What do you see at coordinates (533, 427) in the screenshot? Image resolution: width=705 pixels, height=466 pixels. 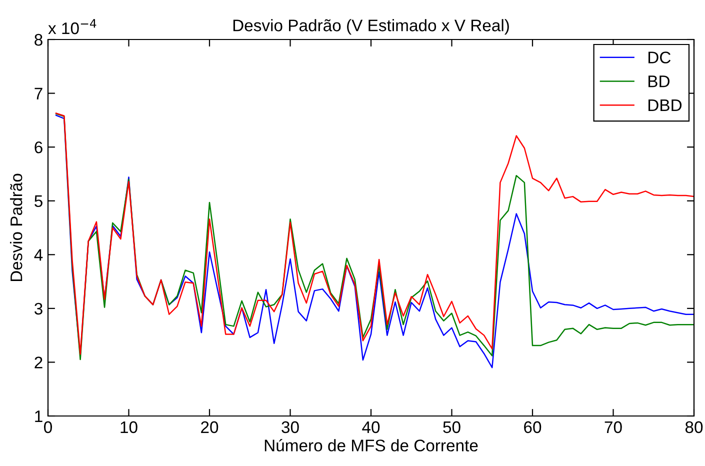 I see `x-tick-label: 60` at bounding box center [533, 427].